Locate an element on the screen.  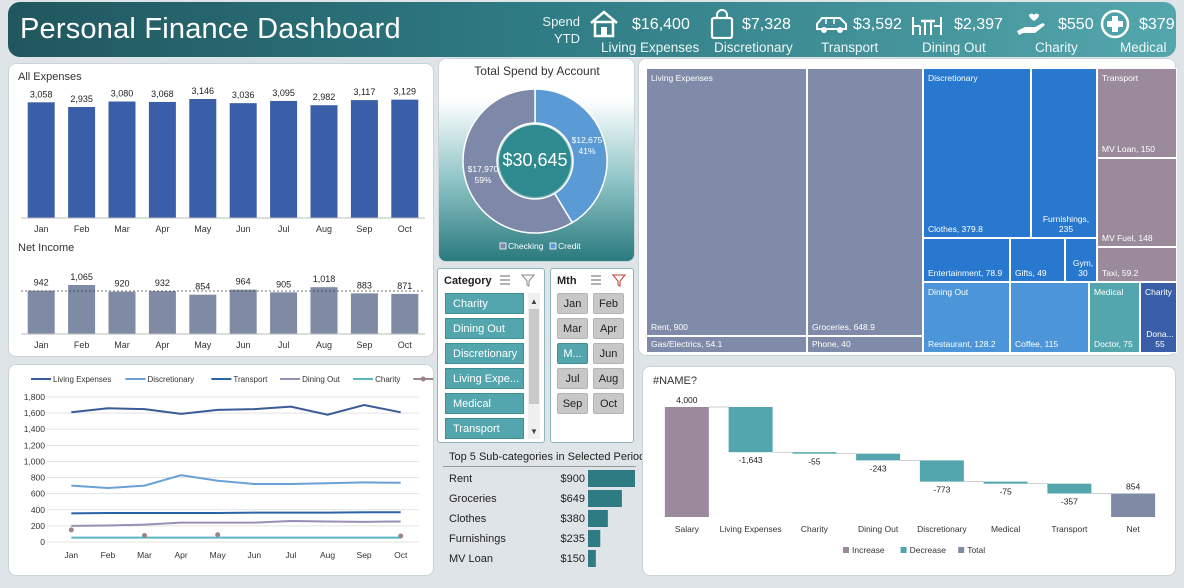
donut-center is located at coordinates (535, 161).